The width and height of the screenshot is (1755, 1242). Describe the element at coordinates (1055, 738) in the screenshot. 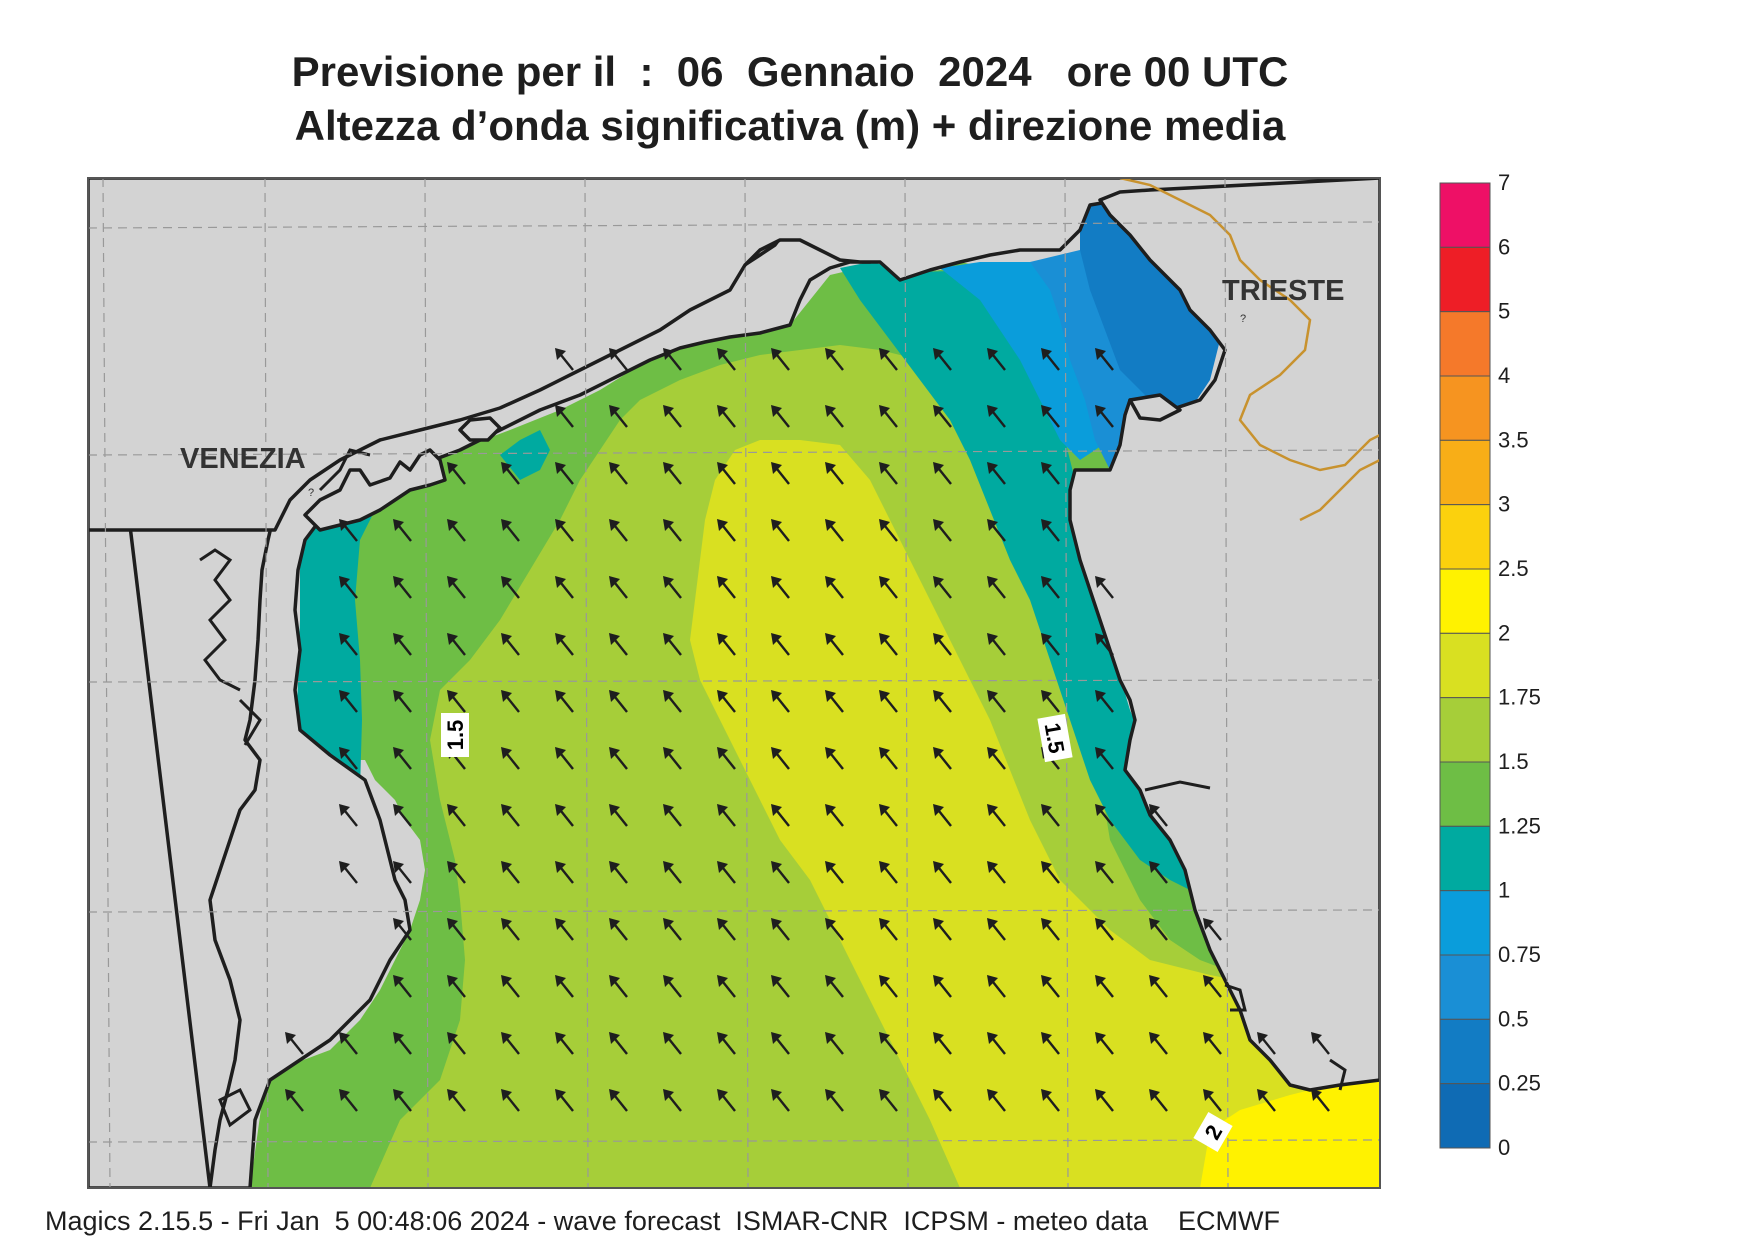

I see `contour-label-east: 1.5` at that location.